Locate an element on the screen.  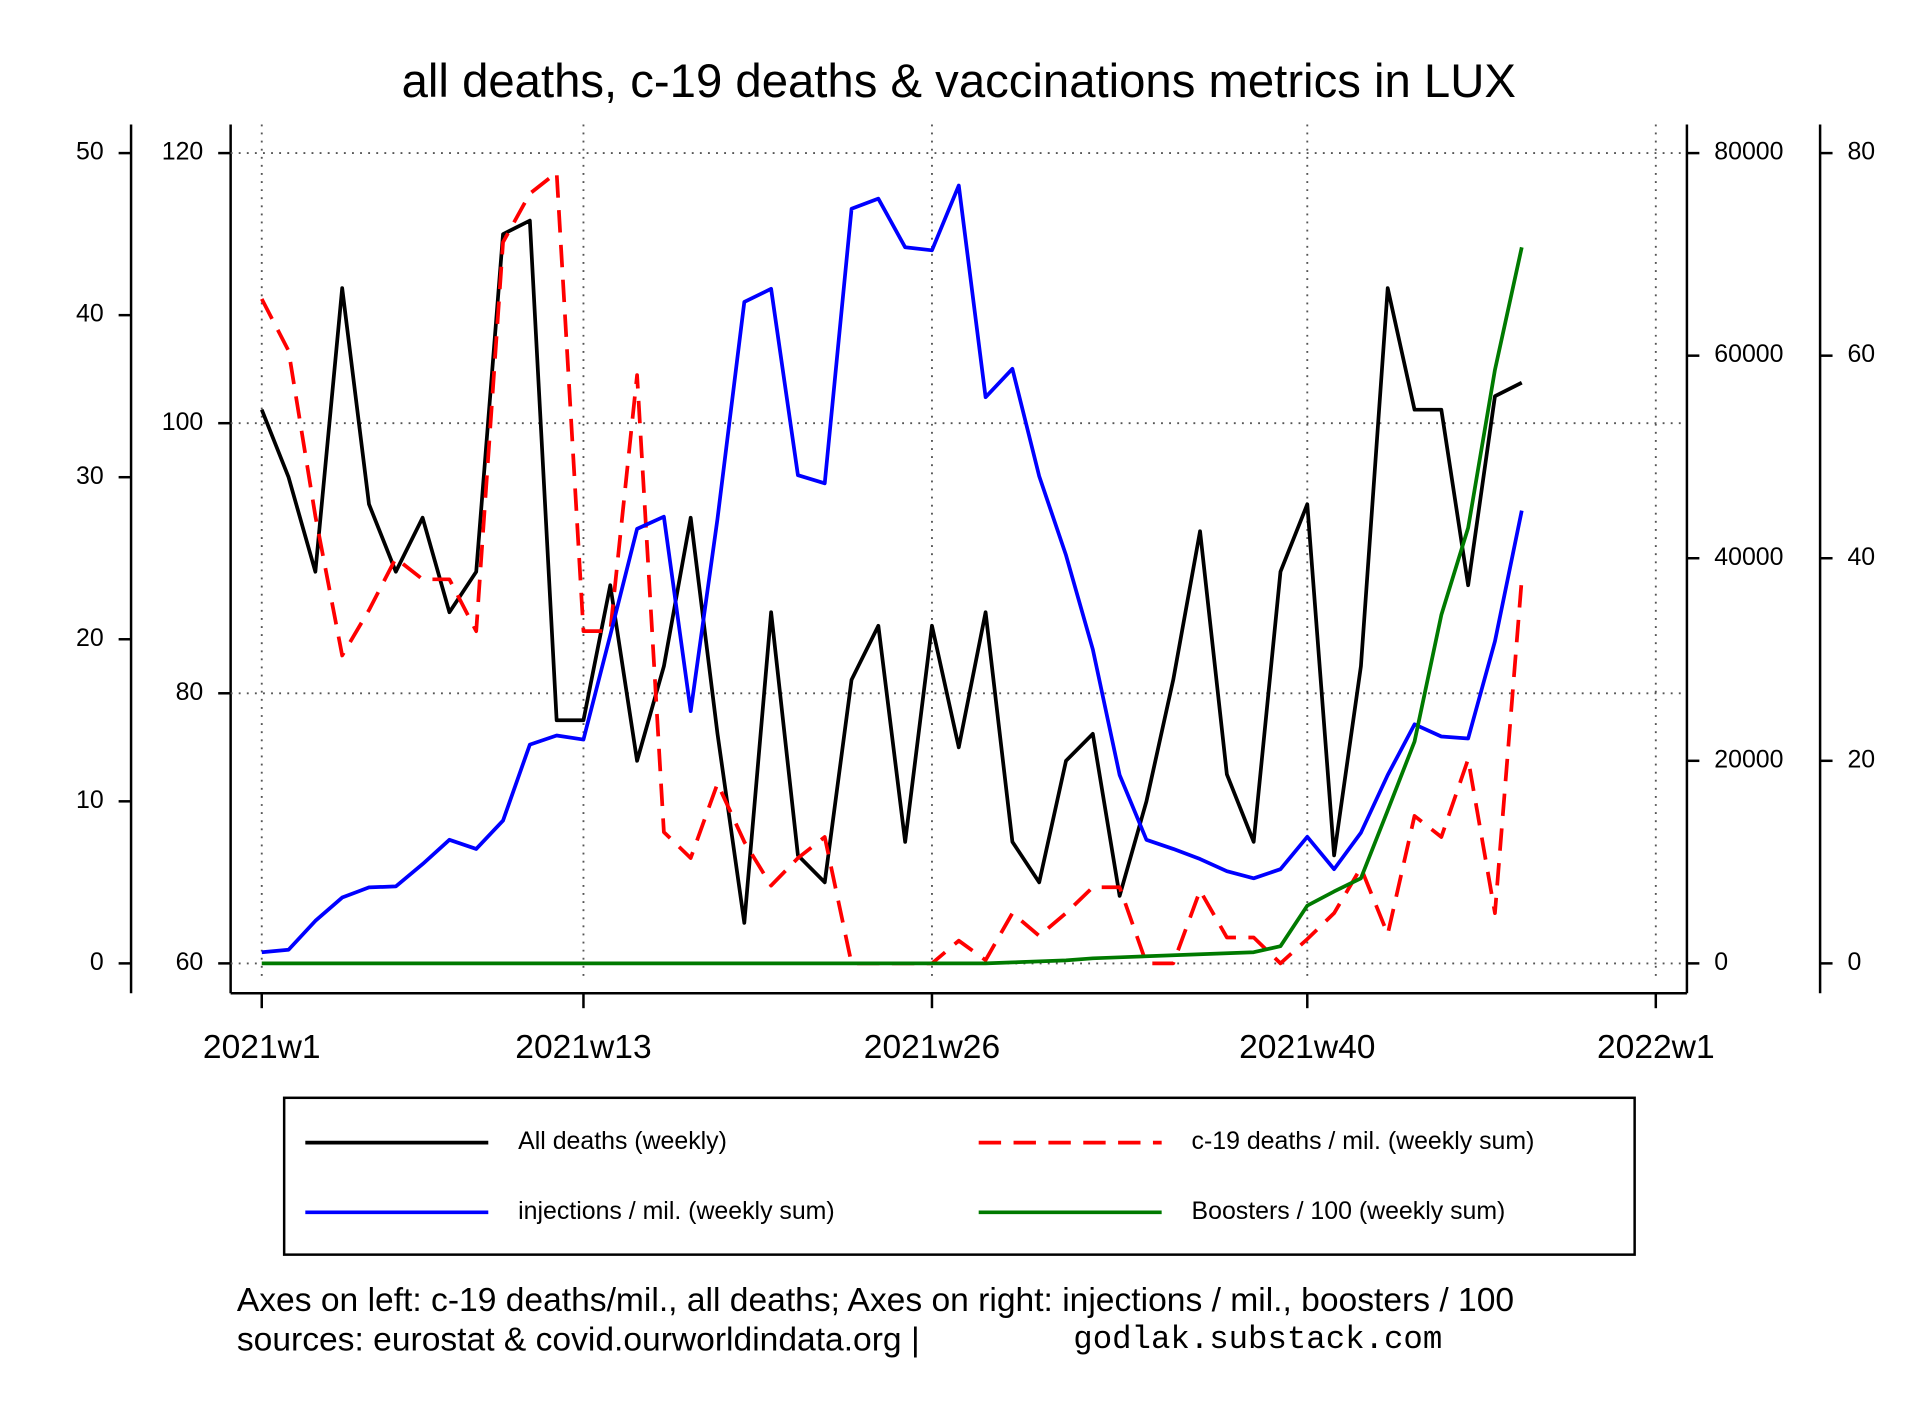
y-tick-label: 100 is located at coordinates (183, 422).